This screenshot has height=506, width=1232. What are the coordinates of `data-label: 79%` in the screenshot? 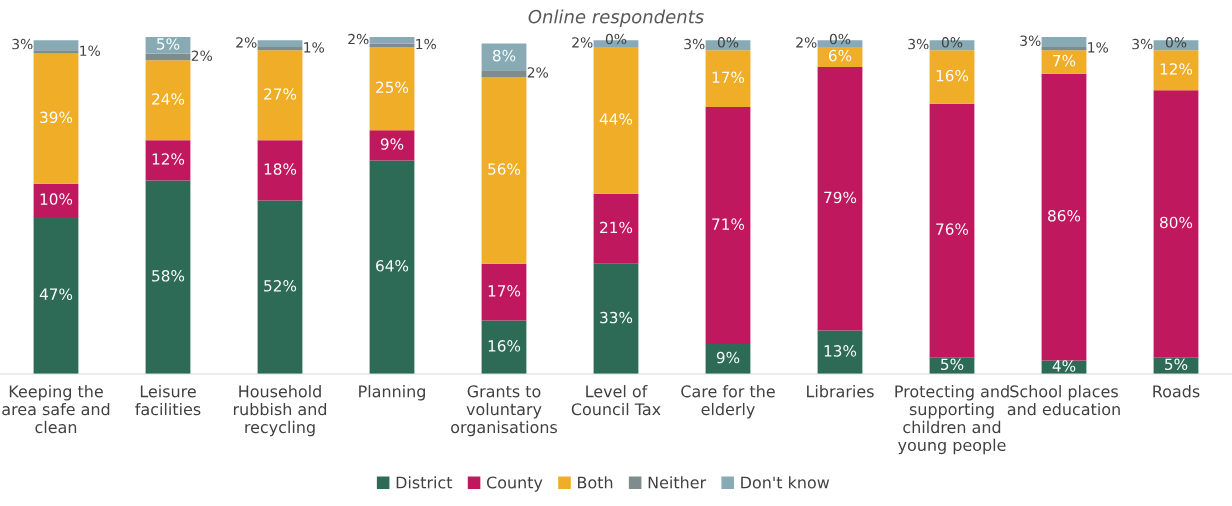 It's located at (840, 197).